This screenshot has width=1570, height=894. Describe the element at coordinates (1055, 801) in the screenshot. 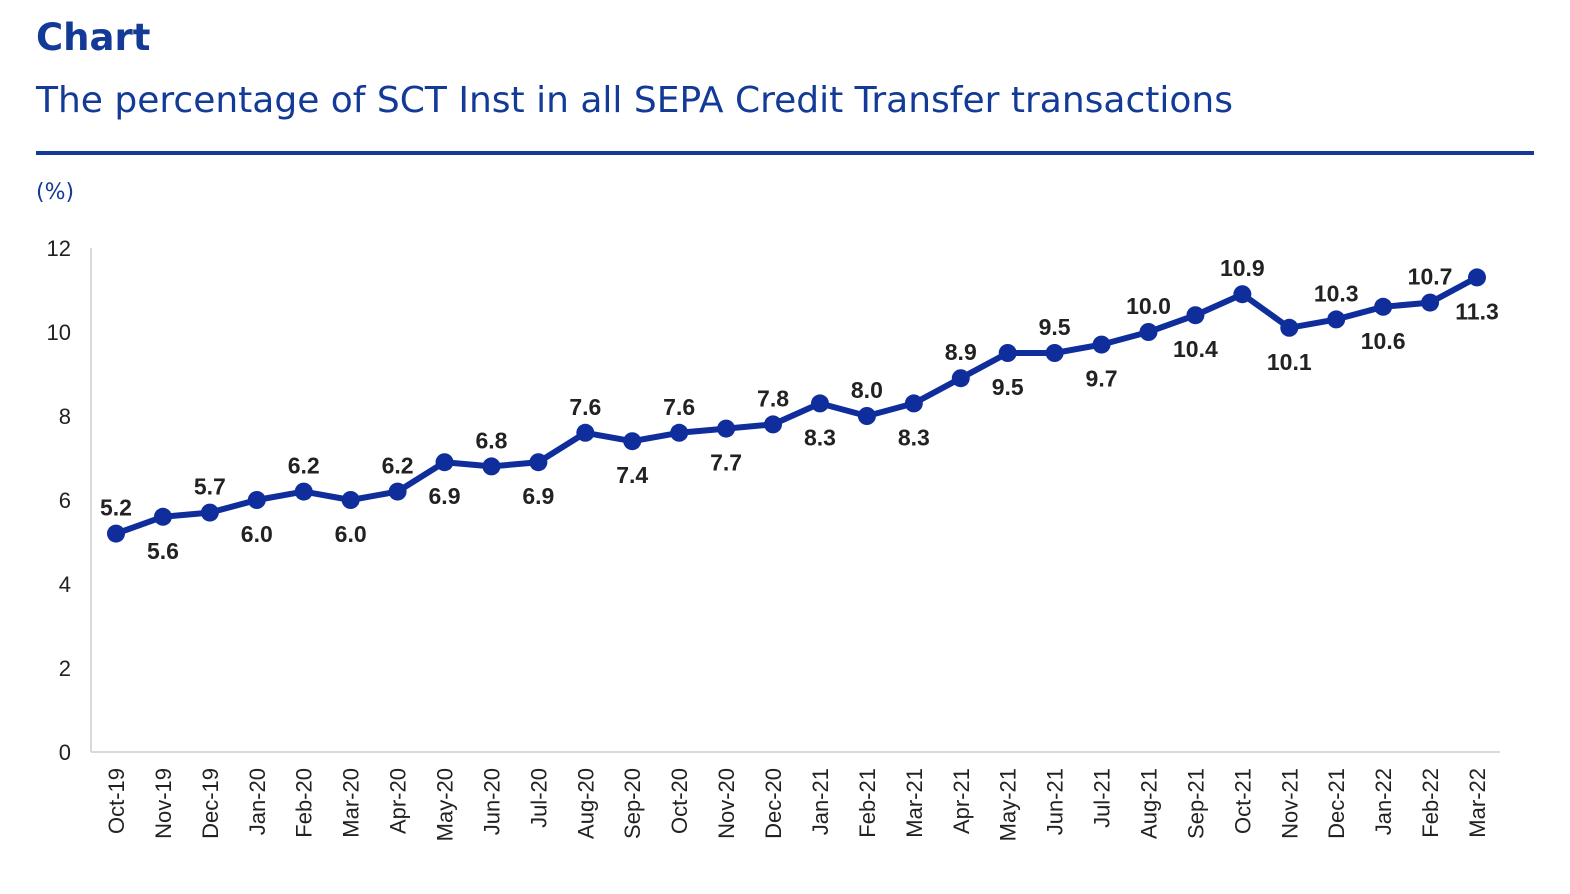

I see `x-tick-label: Jun-21` at that location.